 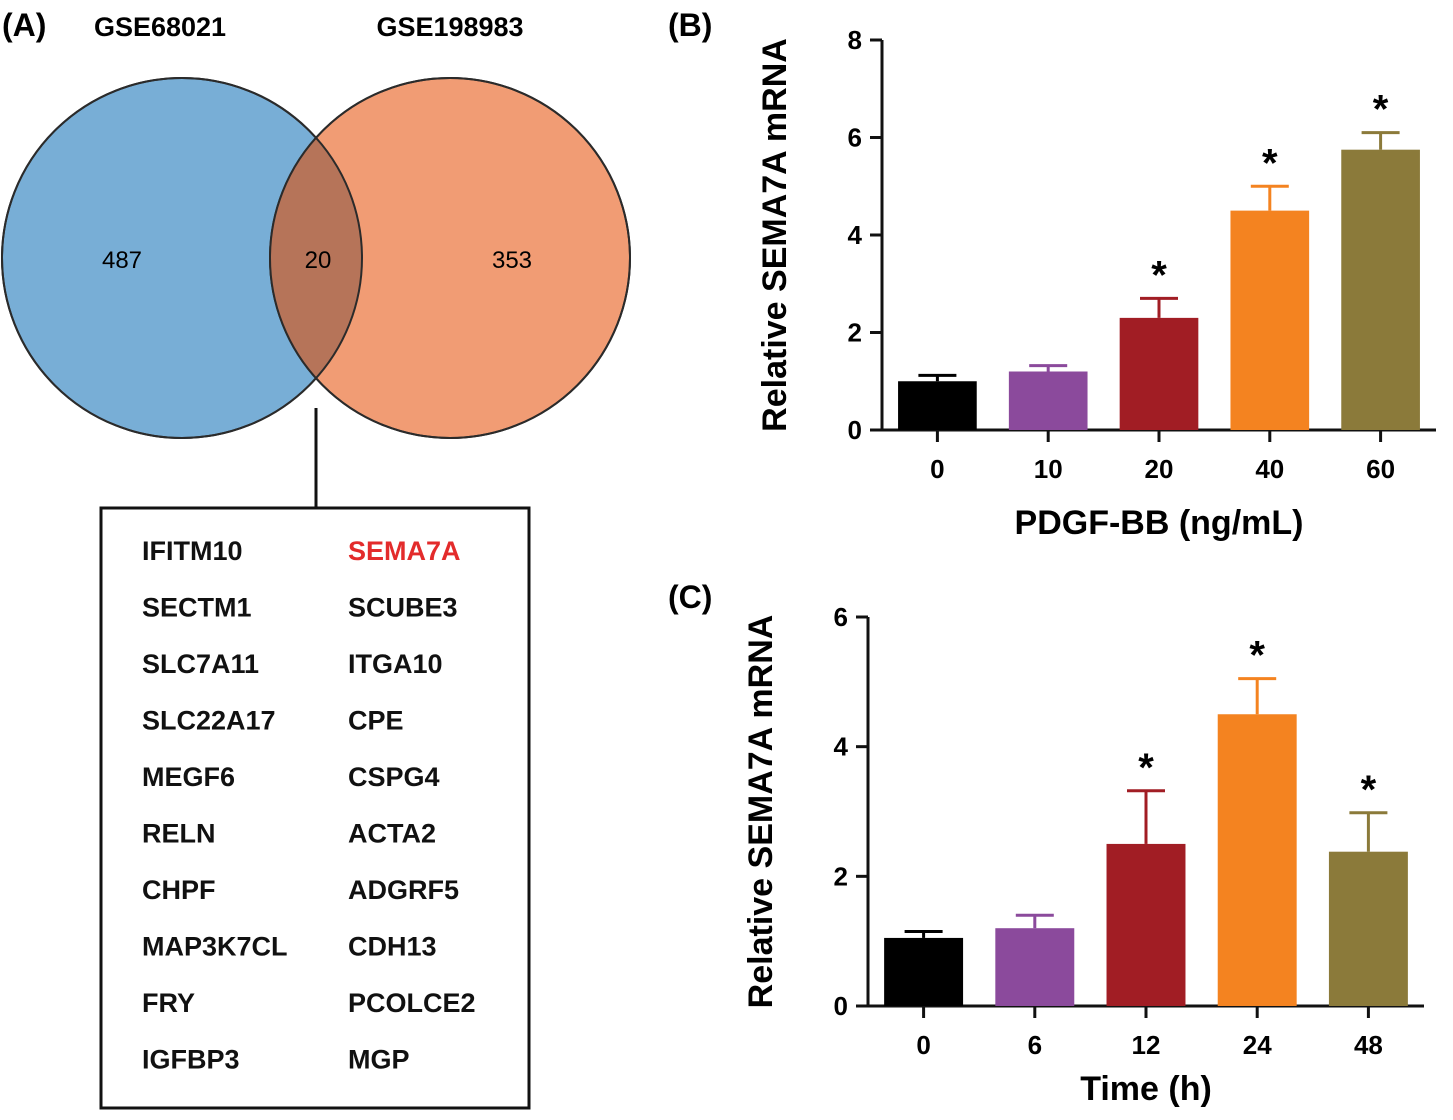 I want to click on x-tick-label: 48, so click(x=1368, y=1045).